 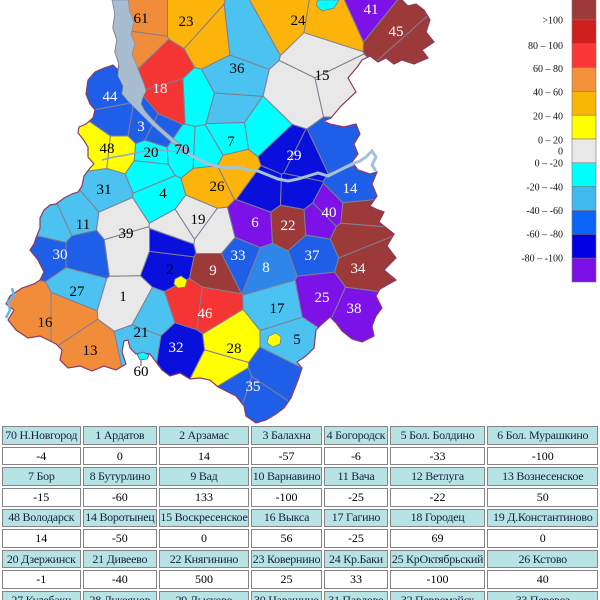 What do you see at coordinates (544, 188) in the screenshot?
I see `svg-text: -20 – -40` at bounding box center [544, 188].